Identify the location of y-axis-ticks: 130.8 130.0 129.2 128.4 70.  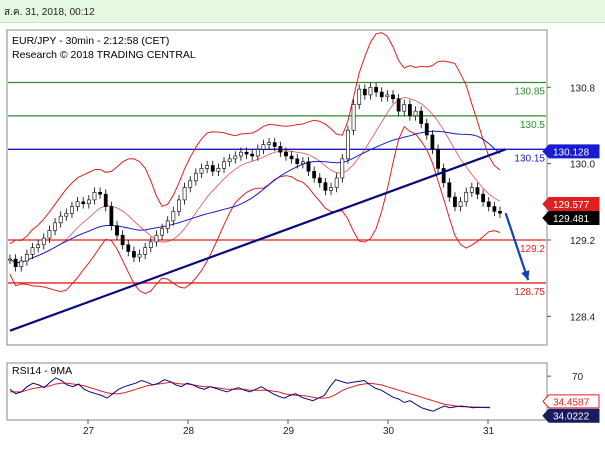
(571, 233).